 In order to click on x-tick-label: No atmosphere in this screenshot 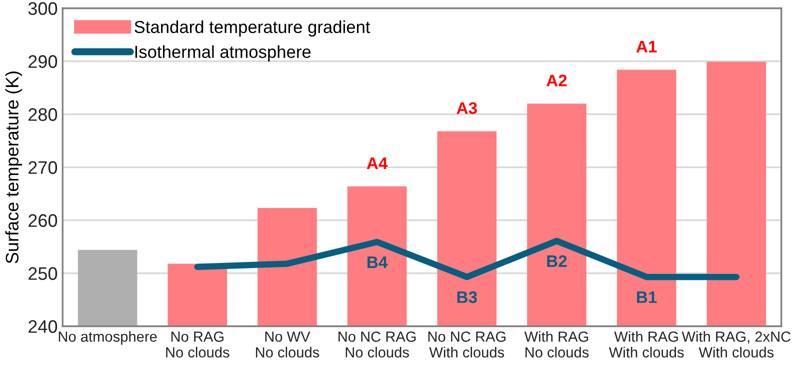, I will do `click(107, 338)`.